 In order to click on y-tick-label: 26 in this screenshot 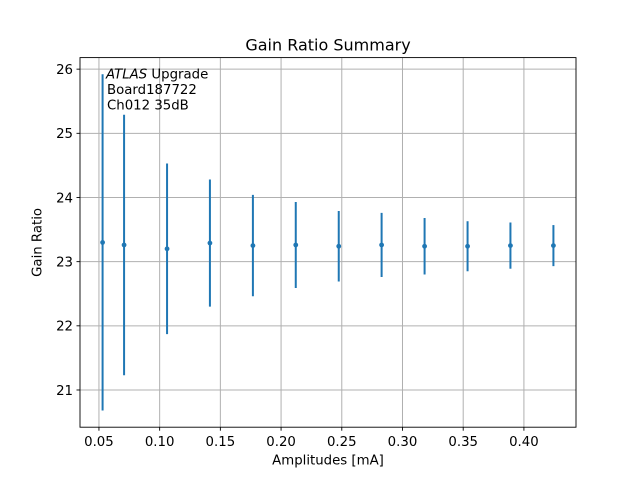, I will do `click(64, 70)`.